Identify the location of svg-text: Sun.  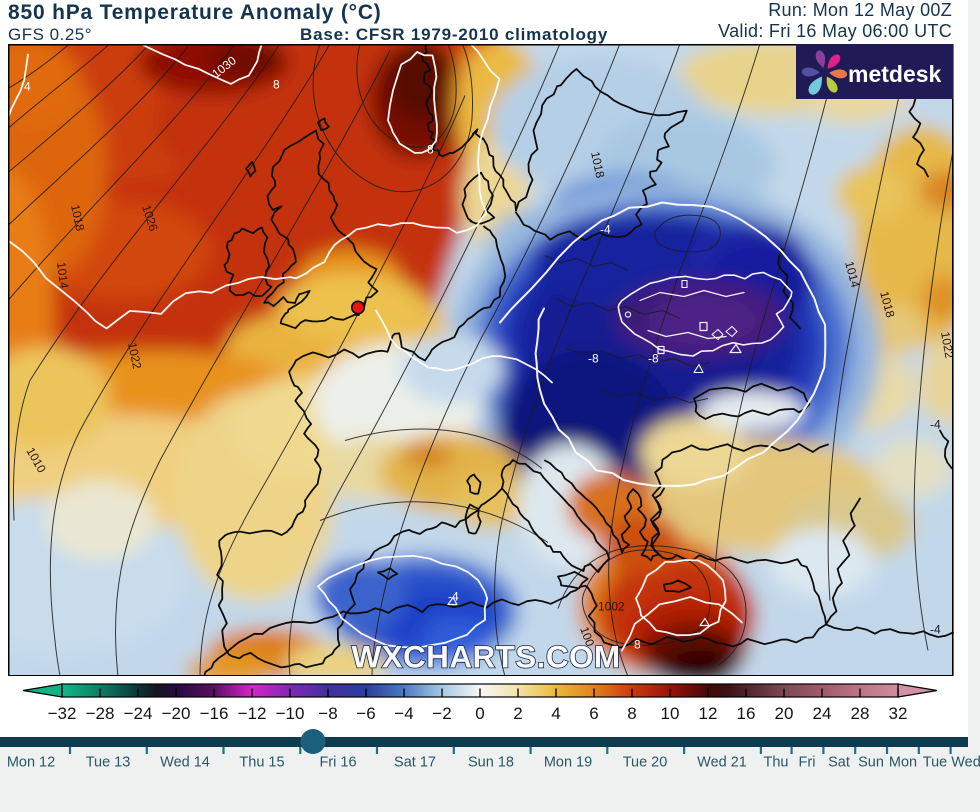
(871, 763).